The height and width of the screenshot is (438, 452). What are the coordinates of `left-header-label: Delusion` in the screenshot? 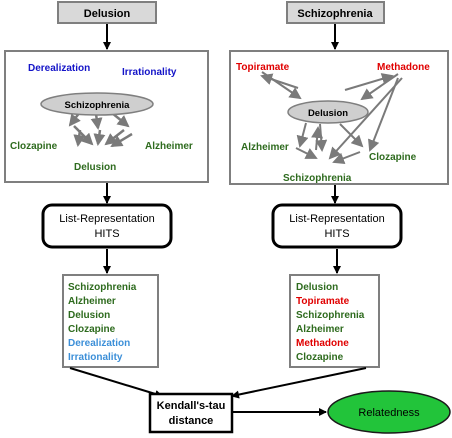 It's located at (107, 14).